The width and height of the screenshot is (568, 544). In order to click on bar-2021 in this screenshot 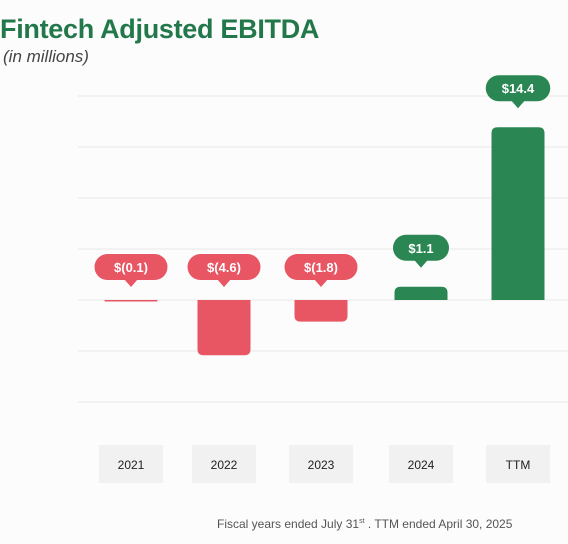, I will do `click(131, 301)`.